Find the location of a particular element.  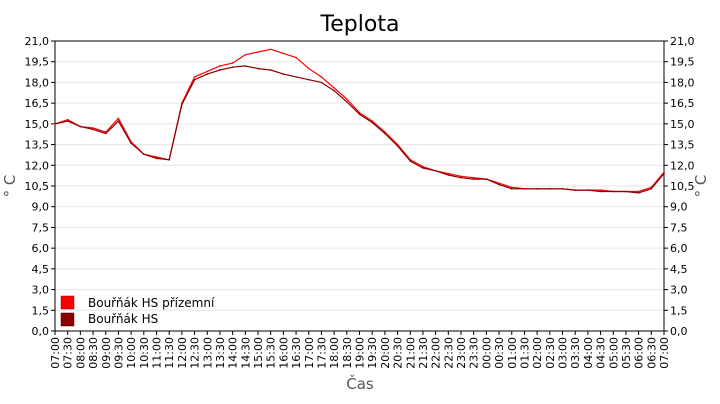

x-tick-label: 06:30 is located at coordinates (651, 353).